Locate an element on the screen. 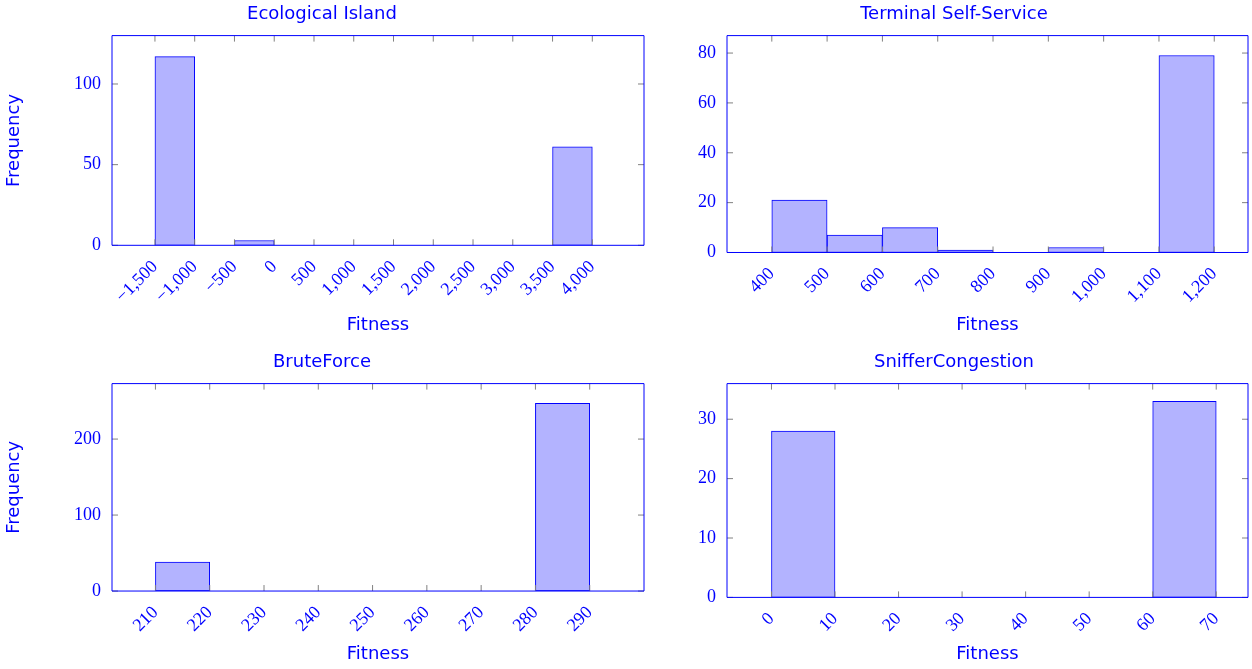 This screenshot has width=1252, height=669. y-tick-label: 200 is located at coordinates (87, 437).